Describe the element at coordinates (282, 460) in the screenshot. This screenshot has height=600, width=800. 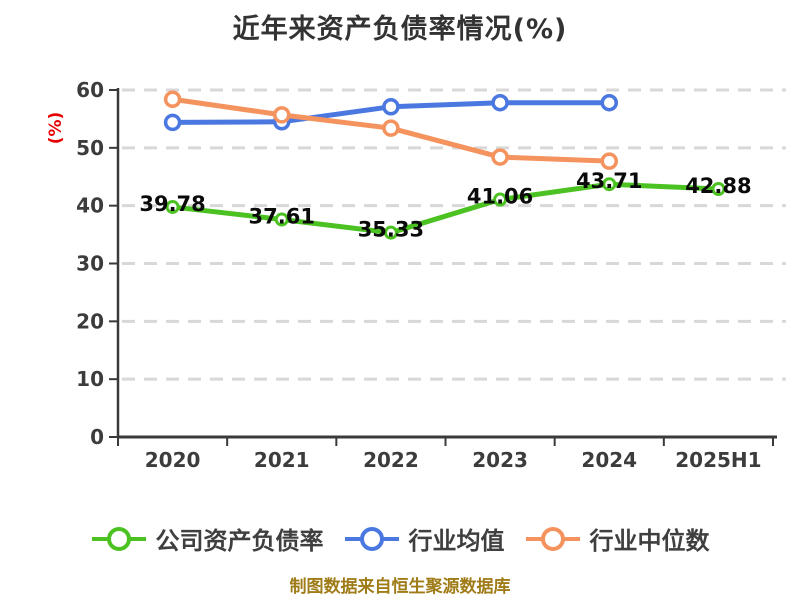
I see `x-tick-label: 2021` at that location.